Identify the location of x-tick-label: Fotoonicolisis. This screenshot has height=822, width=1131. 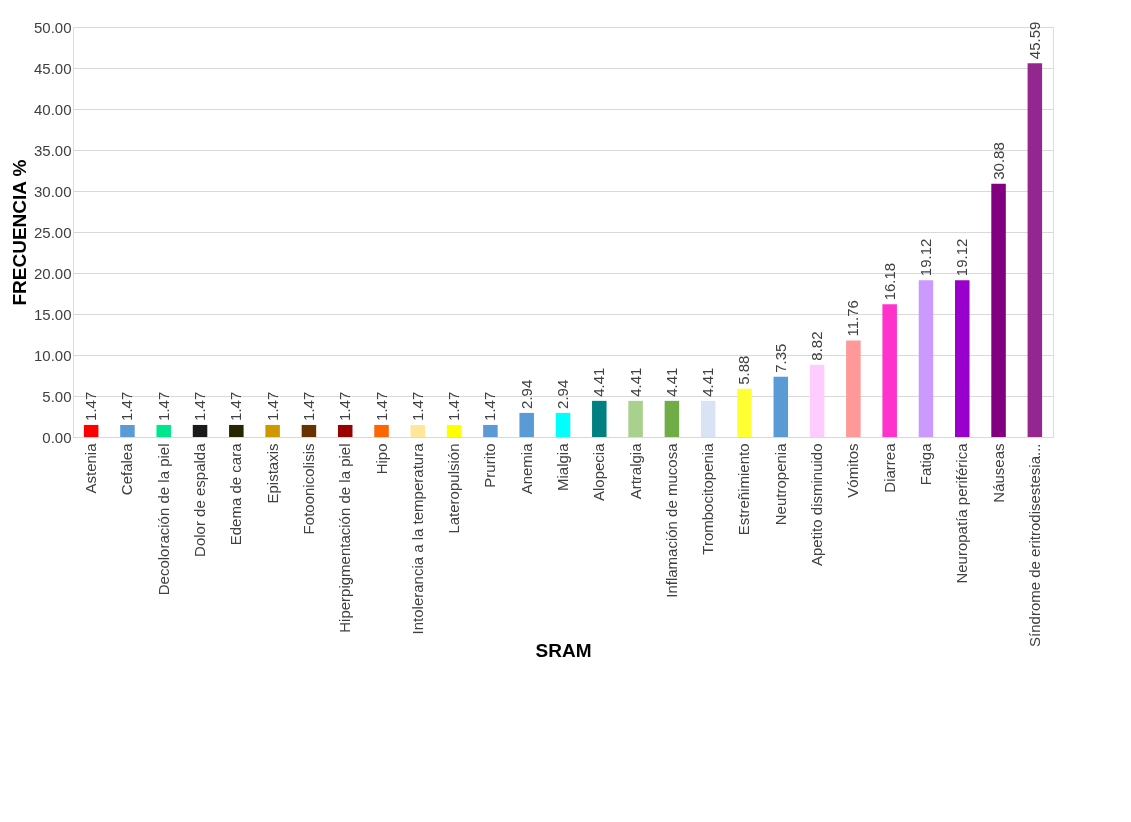
(308, 489).